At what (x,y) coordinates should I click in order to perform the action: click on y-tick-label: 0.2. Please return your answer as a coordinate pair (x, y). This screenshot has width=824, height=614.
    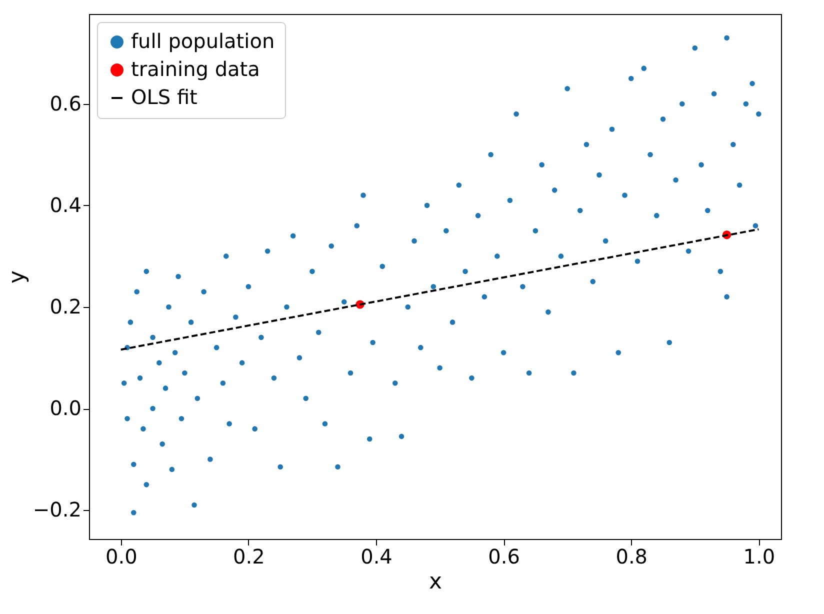
    Looking at the image, I should click on (66, 306).